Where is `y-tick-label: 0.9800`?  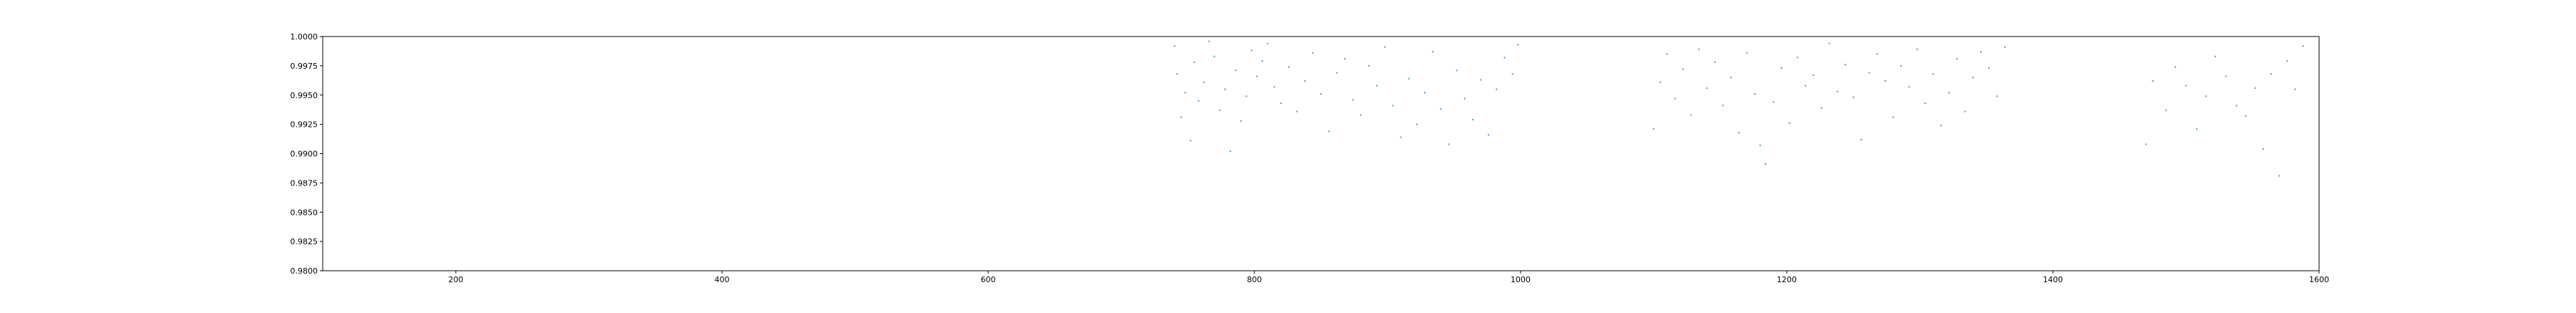 y-tick-label: 0.9800 is located at coordinates (304, 271).